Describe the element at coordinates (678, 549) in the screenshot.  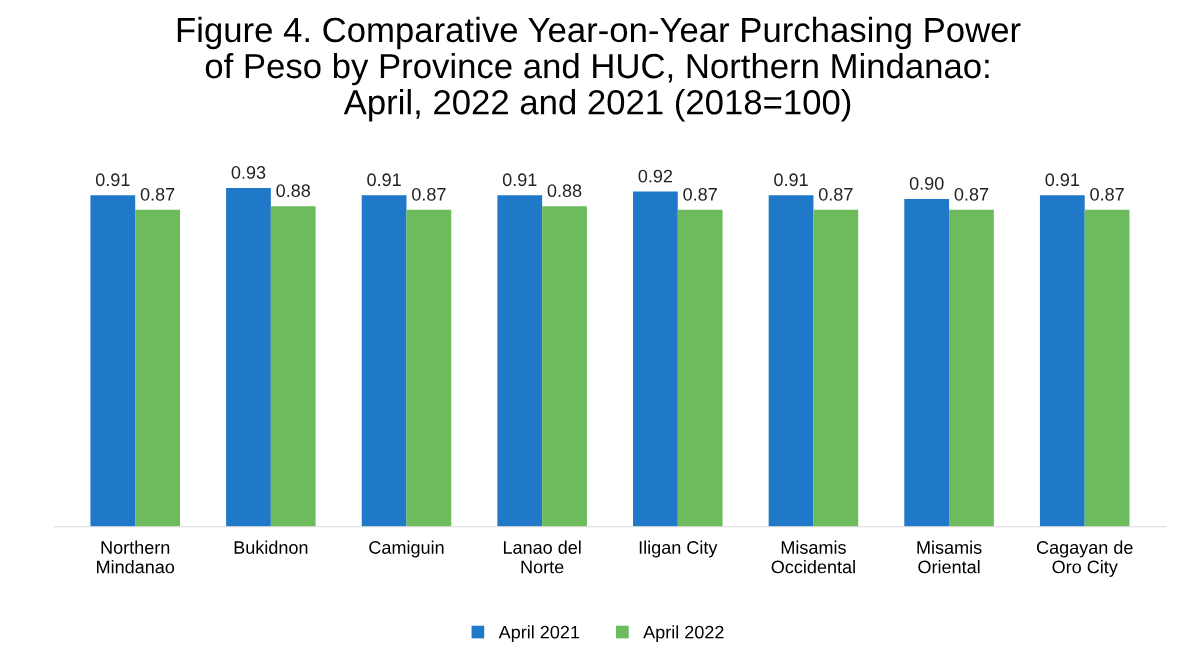
I see `x-tick-label: Iligan City` at that location.